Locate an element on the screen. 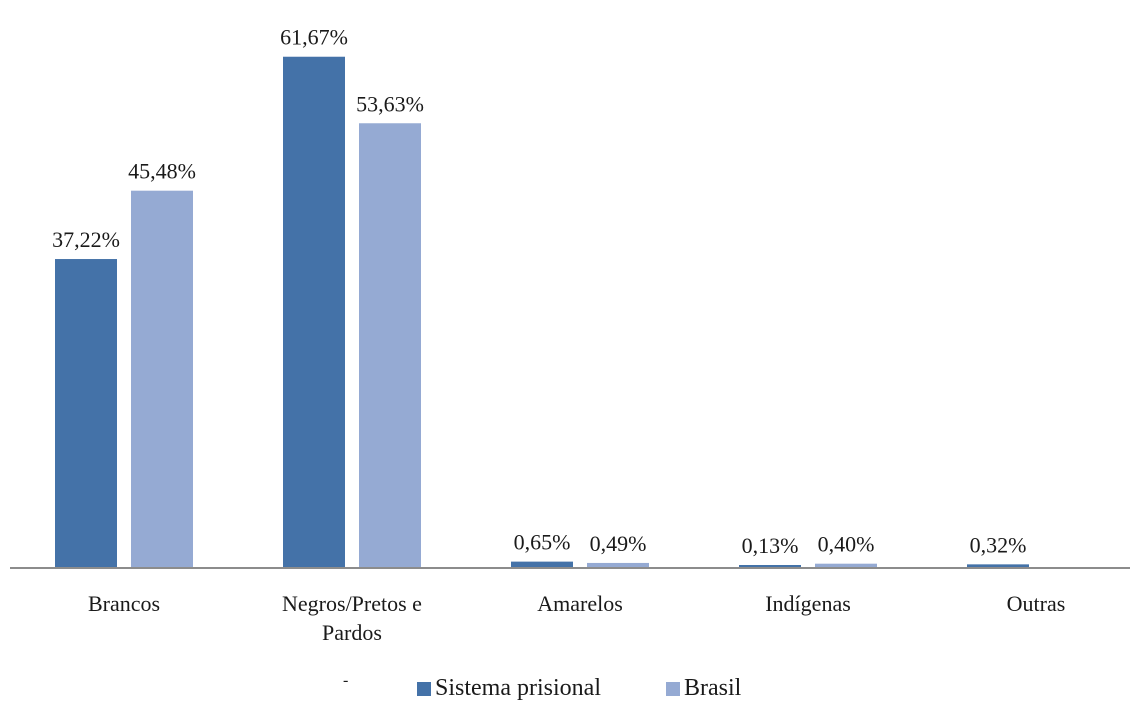  value-label-brasil-1: 53,63% is located at coordinates (390, 103).